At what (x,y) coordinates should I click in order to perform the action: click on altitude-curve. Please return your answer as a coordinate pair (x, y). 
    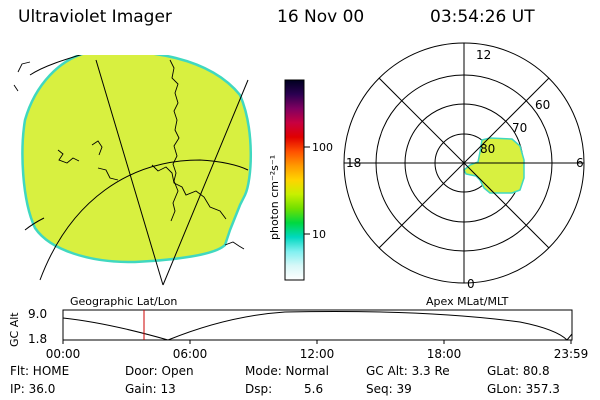
    Looking at the image, I should click on (317, 325).